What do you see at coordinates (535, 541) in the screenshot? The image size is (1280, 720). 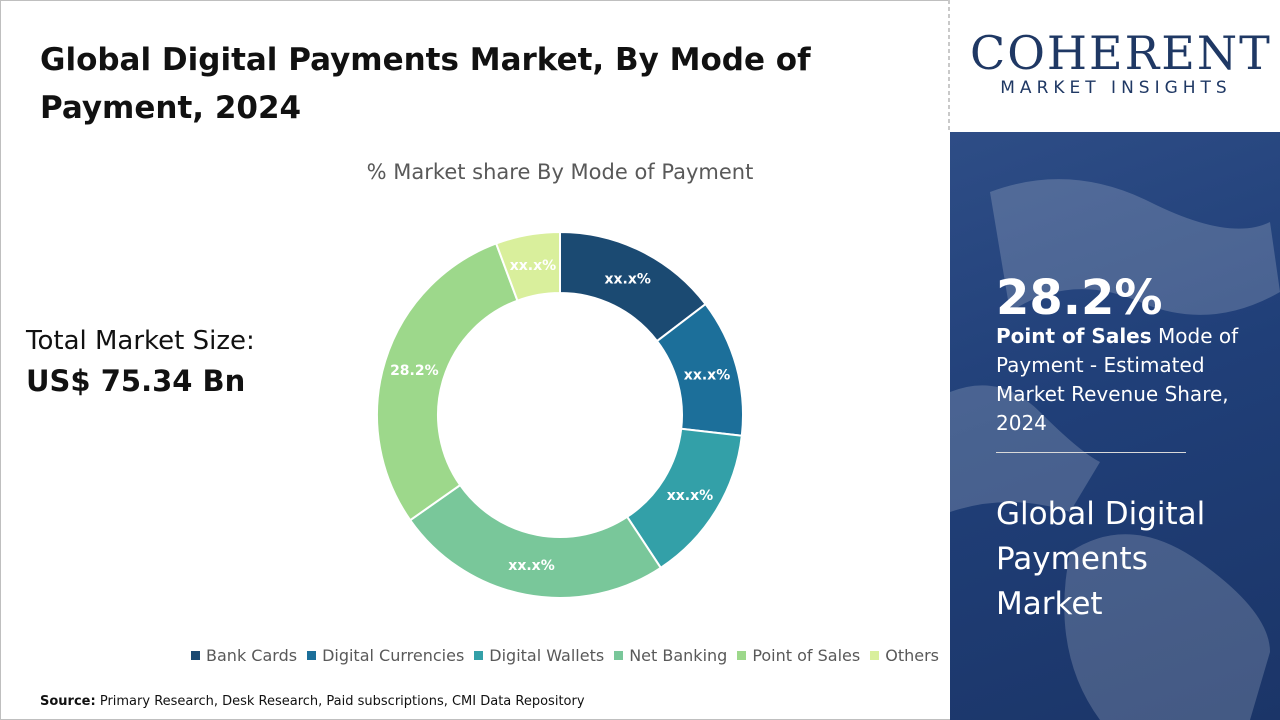 I see `donut-slice-net-banking` at bounding box center [535, 541].